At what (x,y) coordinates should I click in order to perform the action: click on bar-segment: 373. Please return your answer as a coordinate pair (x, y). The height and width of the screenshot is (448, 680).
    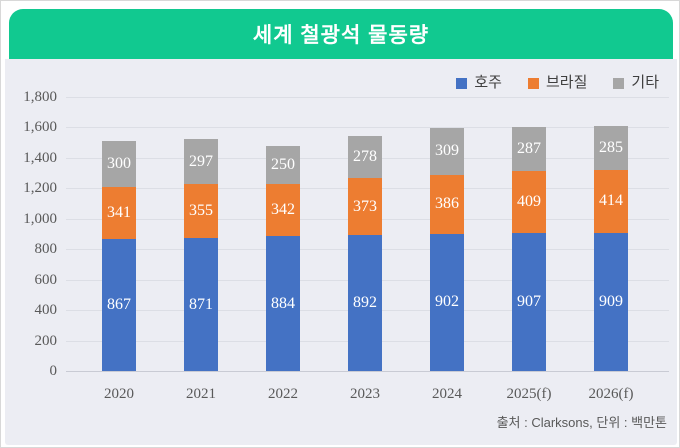
    Looking at the image, I should click on (365, 207).